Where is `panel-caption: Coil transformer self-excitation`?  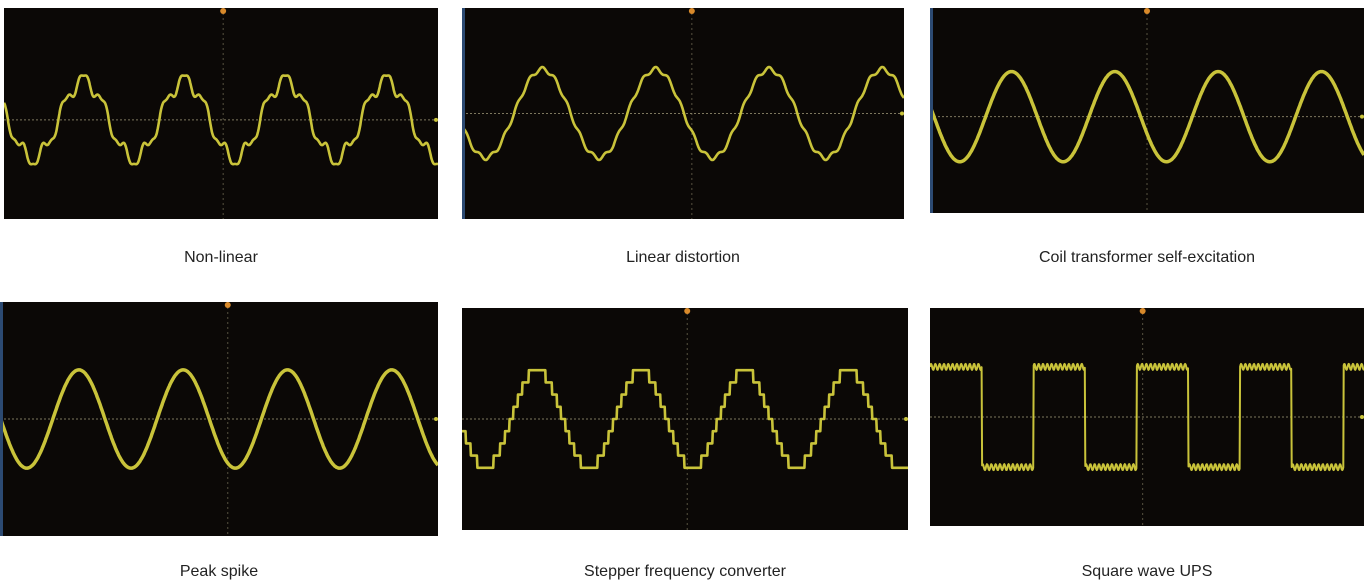 panel-caption: Coil transformer self-excitation is located at coordinates (1147, 257).